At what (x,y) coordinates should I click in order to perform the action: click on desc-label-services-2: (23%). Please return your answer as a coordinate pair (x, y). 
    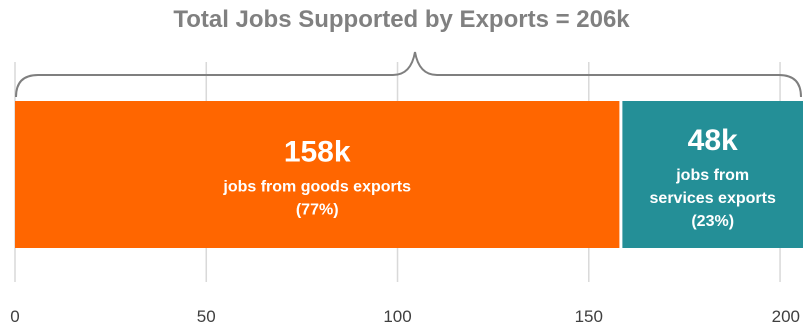
    Looking at the image, I should click on (712, 221).